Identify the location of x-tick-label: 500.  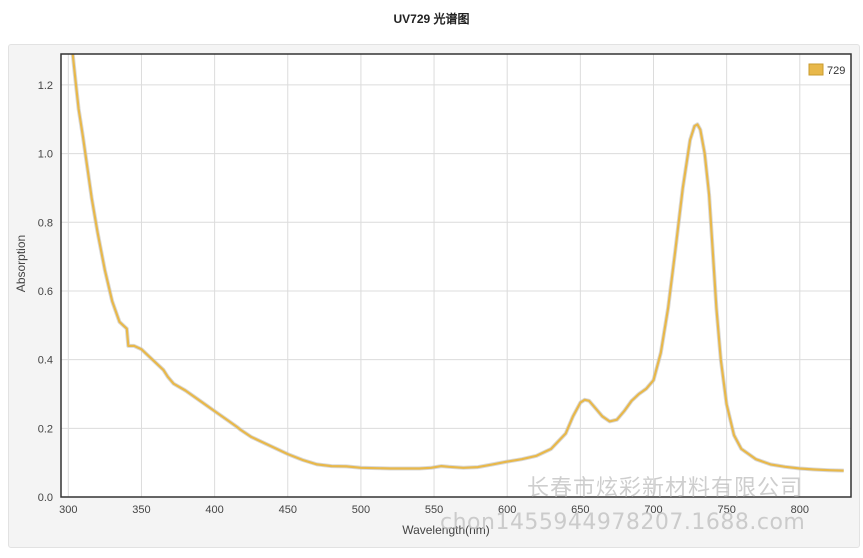
(361, 510).